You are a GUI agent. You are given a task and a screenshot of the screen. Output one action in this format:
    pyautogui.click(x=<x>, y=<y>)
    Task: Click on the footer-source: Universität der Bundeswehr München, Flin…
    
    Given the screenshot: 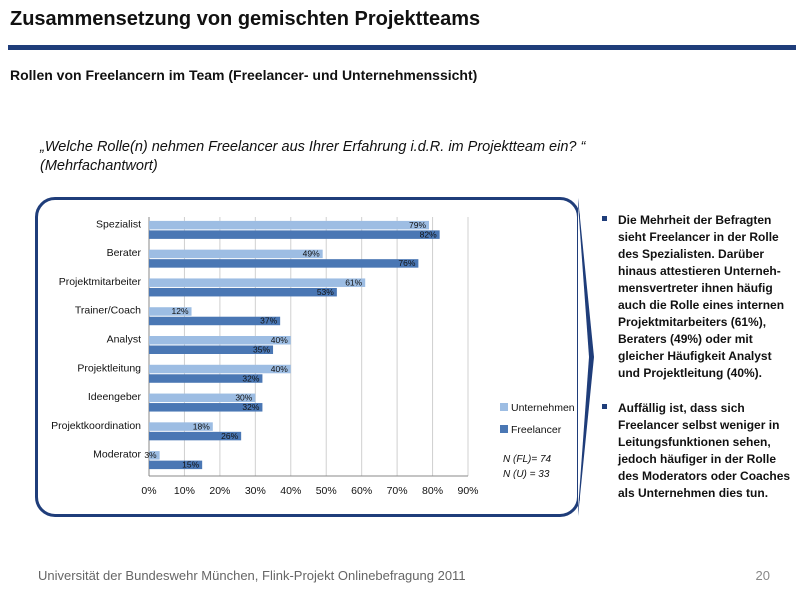 What is the action you would take?
    pyautogui.click(x=252, y=575)
    